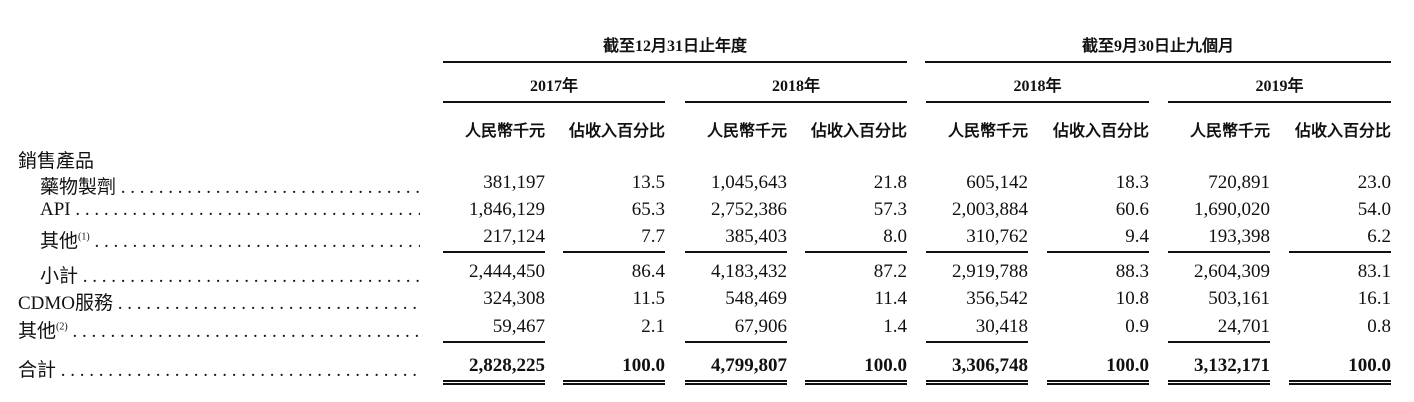 The height and width of the screenshot is (402, 1414). Describe the element at coordinates (1374, 298) in the screenshot. I see `pct-cell: 16.1` at that location.